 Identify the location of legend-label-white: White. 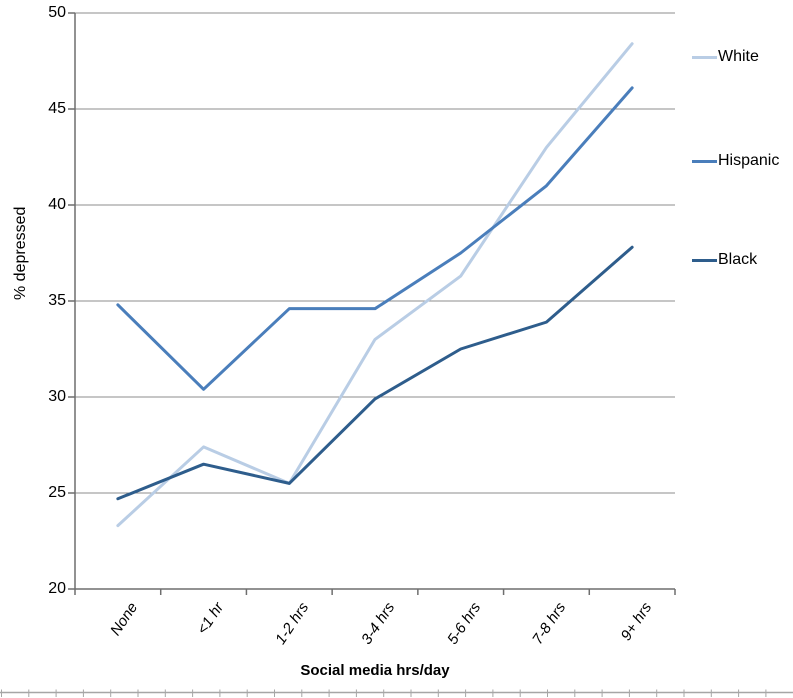
(738, 56).